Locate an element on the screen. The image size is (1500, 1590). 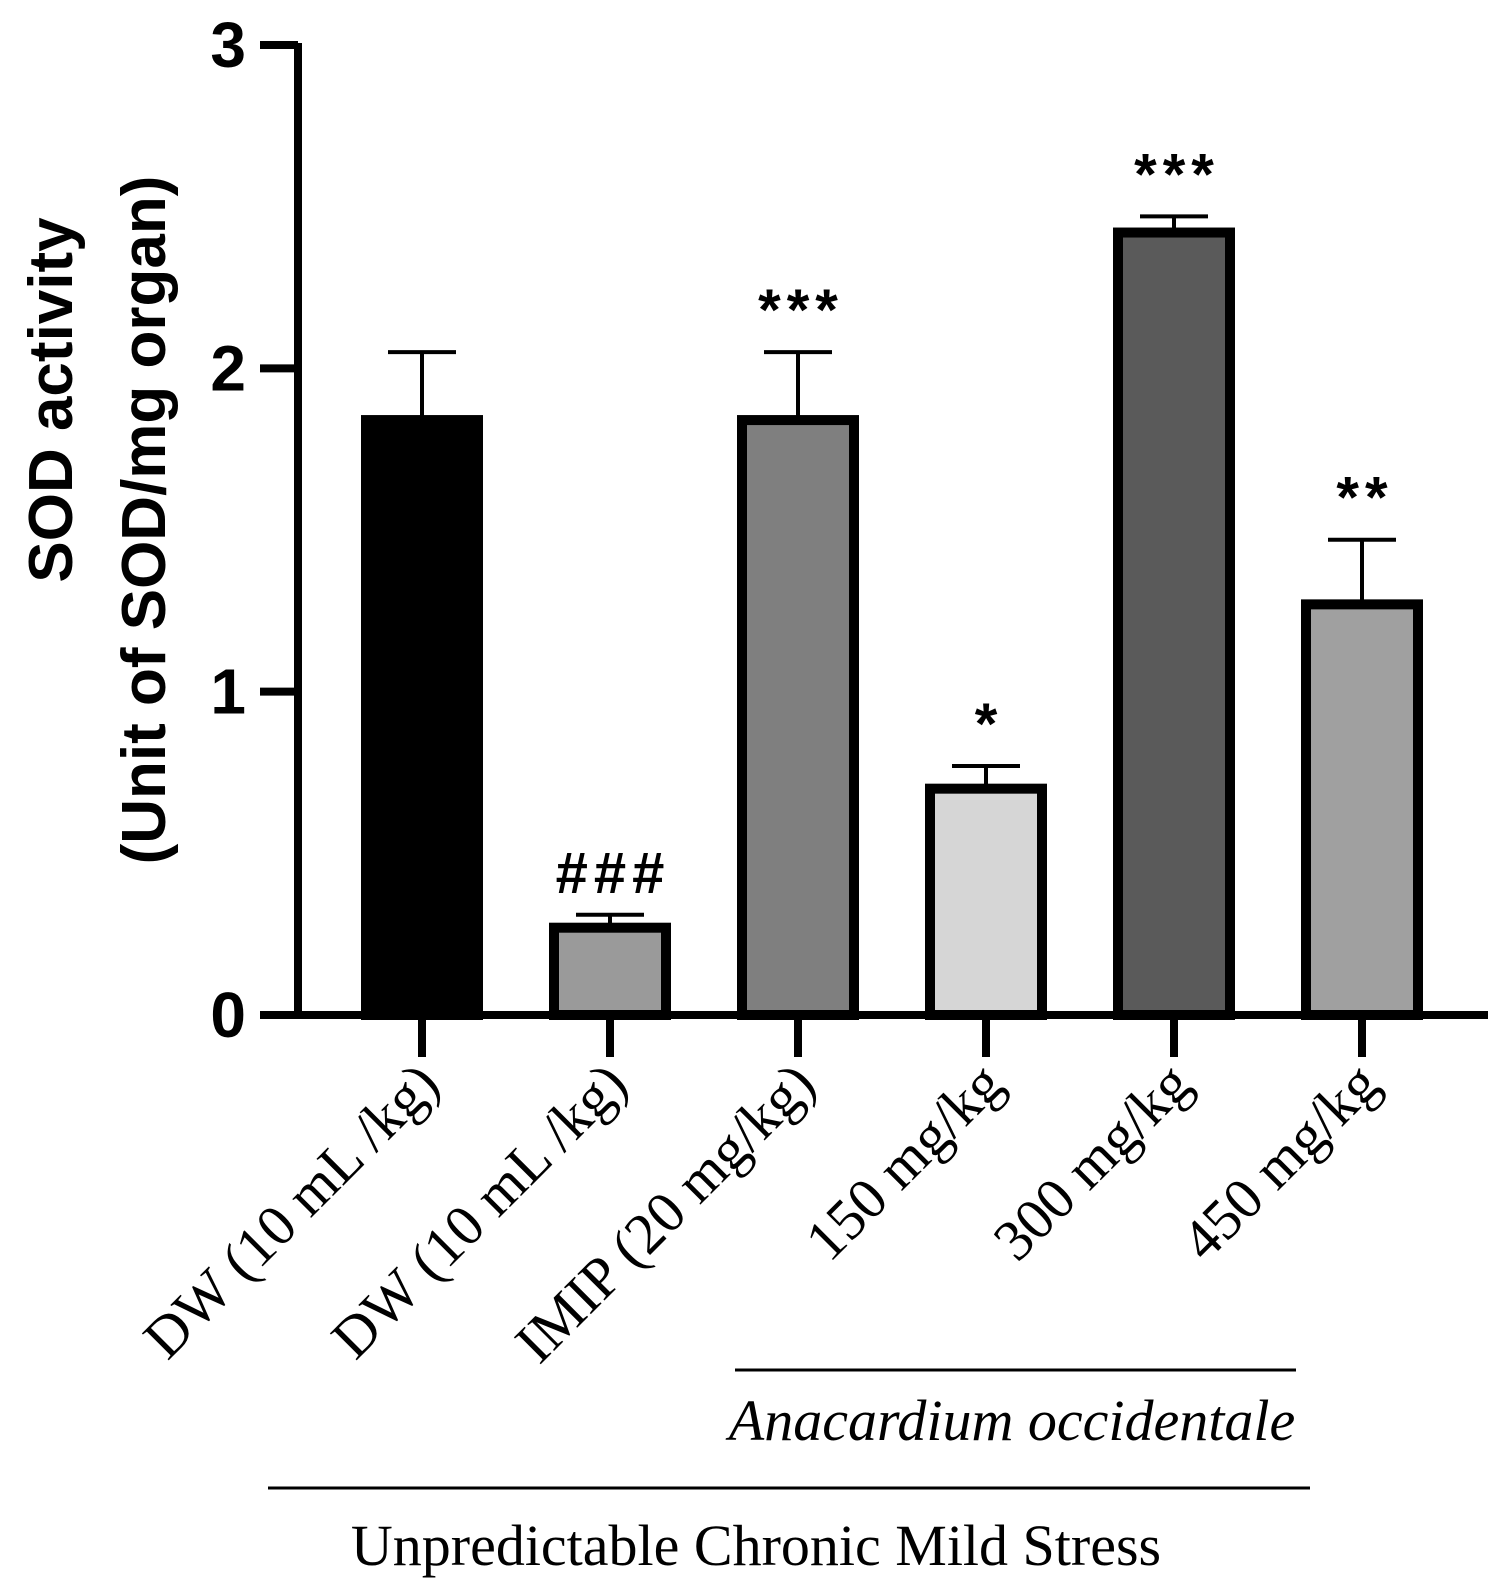
y-axis-label-line2: (Unit of SOD/mg organ) is located at coordinates (144, 520).